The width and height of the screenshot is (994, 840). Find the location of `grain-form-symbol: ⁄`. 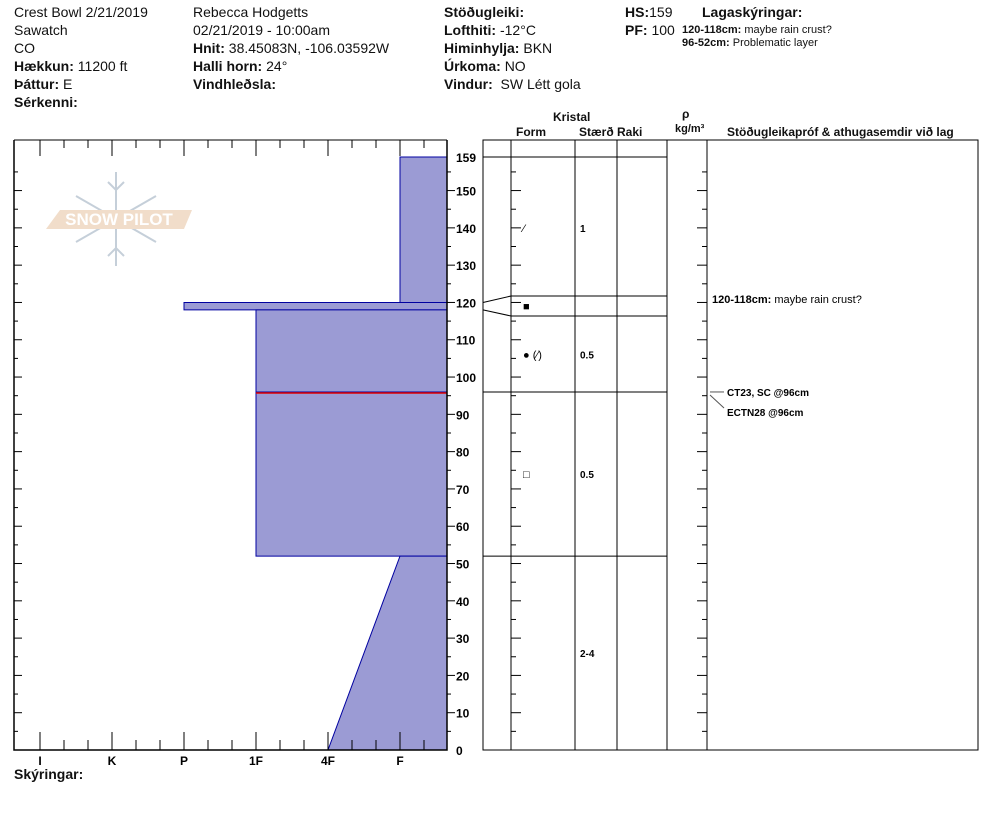

grain-form-symbol: ⁄ is located at coordinates (523, 229).